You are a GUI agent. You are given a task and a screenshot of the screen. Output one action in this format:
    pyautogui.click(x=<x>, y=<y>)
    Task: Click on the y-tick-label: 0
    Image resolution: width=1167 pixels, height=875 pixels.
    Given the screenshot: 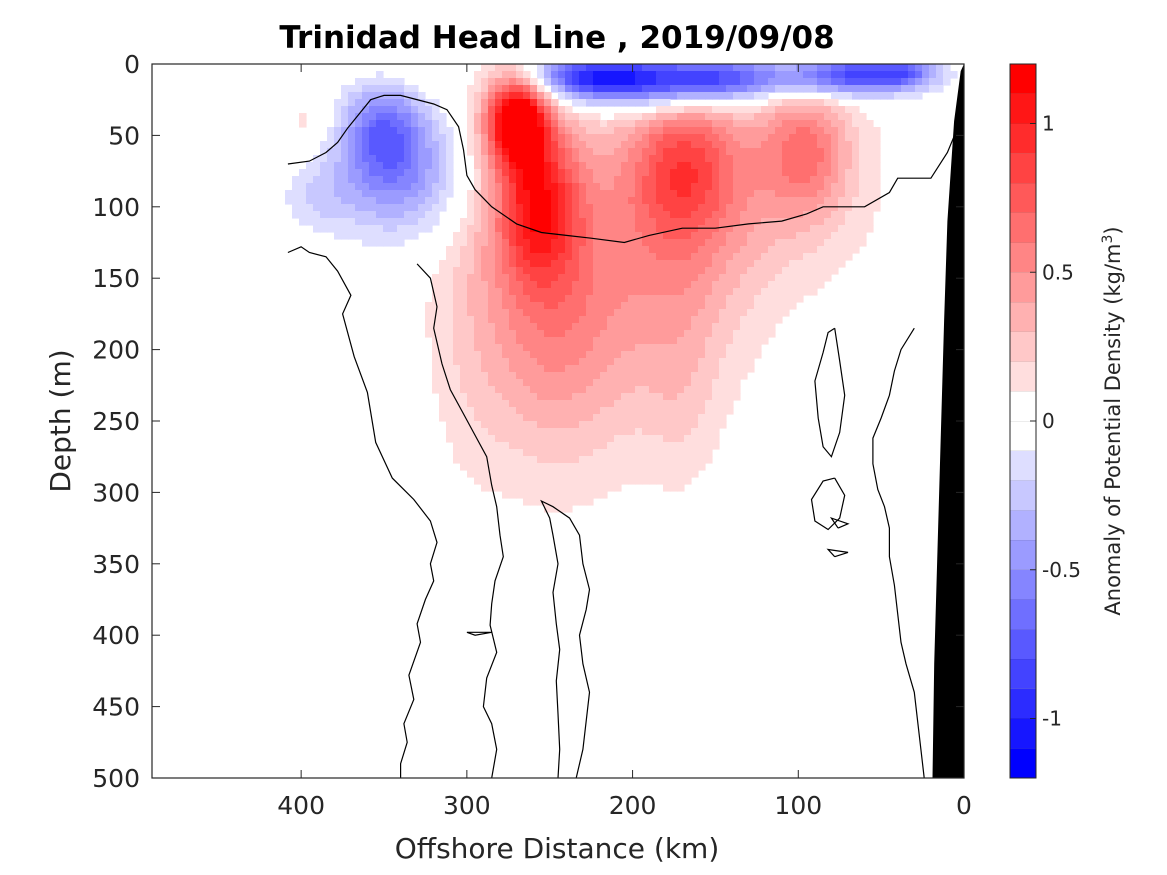 What is the action you would take?
    pyautogui.click(x=132, y=64)
    